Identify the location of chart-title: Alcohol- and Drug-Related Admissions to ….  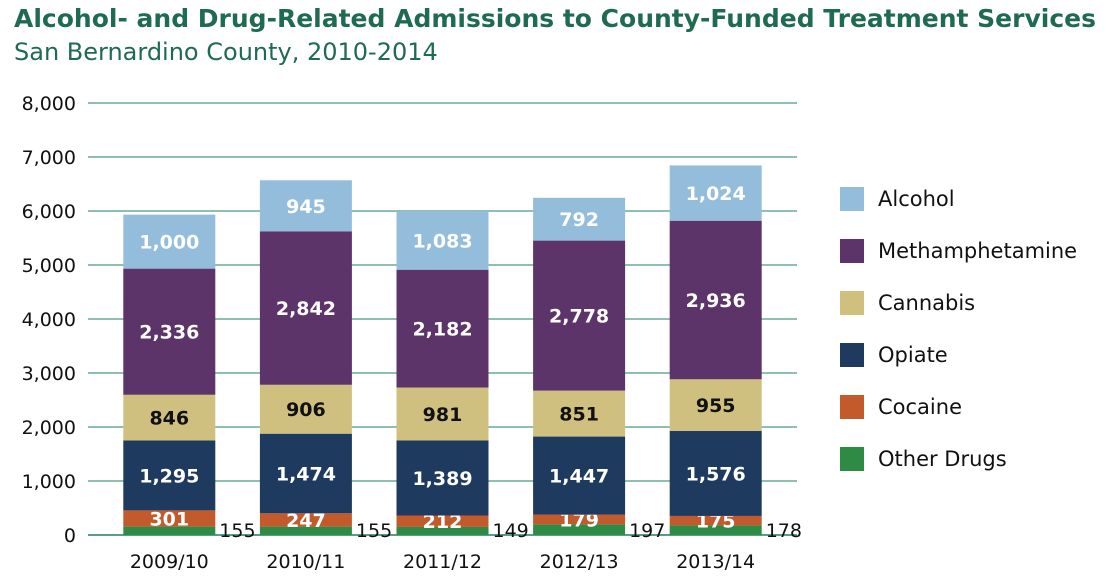
(555, 18).